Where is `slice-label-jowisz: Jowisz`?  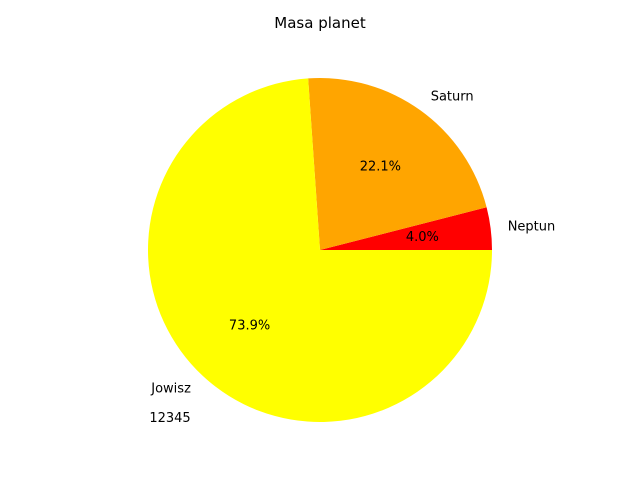
slice-label-jowisz: Jowisz is located at coordinates (170, 388).